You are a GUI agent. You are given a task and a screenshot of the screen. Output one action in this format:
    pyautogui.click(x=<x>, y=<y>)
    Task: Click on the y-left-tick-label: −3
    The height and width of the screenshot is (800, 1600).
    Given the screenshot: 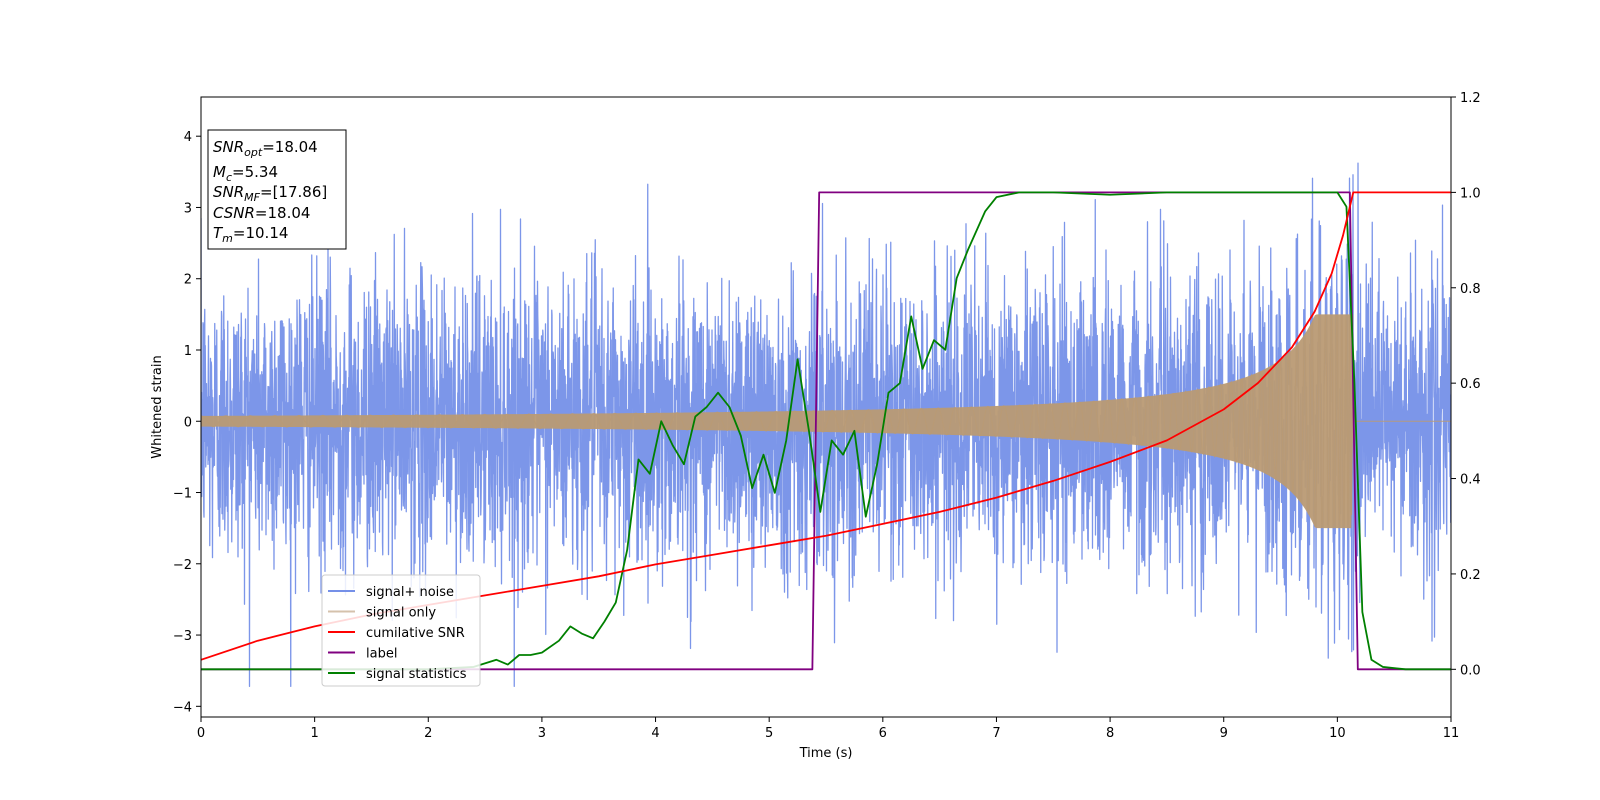 What is the action you would take?
    pyautogui.click(x=182, y=636)
    